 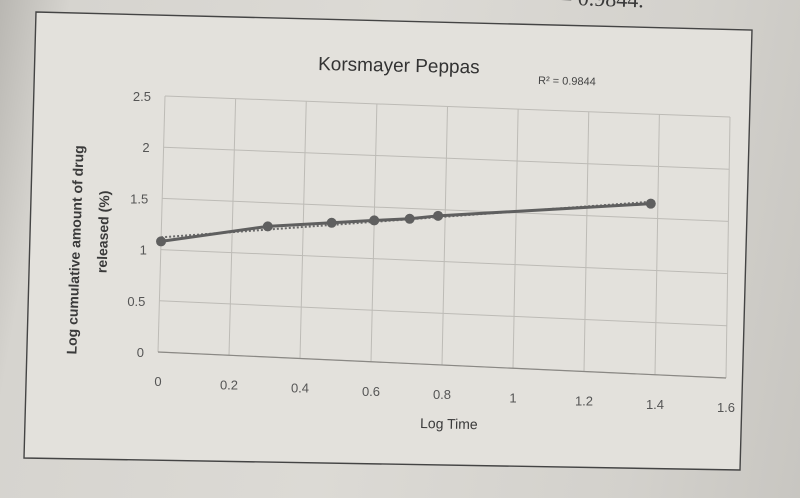 I want to click on x-tick-label: 0.4, so click(x=300, y=388).